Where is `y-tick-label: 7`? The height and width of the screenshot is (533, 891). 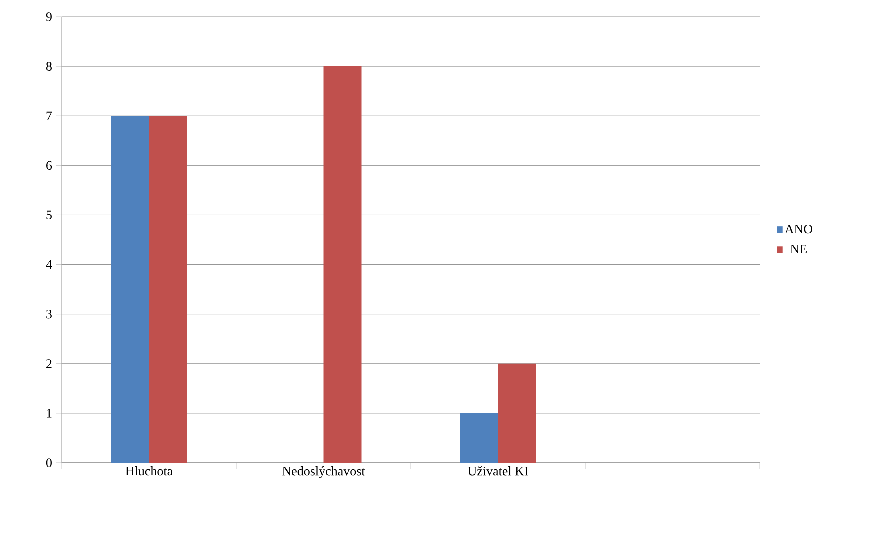 y-tick-label: 7 is located at coordinates (49, 116).